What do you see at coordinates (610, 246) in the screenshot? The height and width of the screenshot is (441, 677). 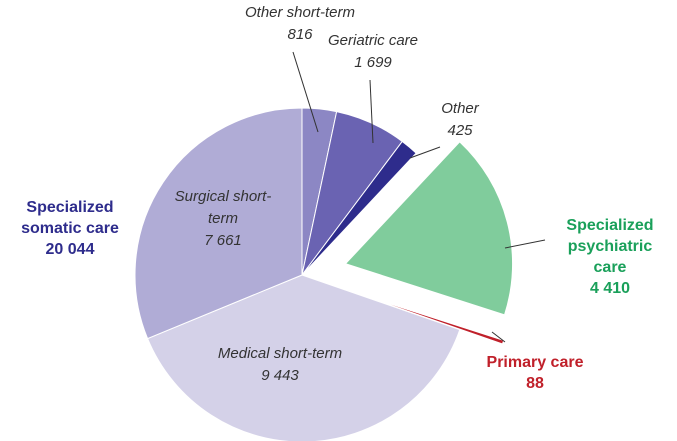 I see `category-label: Specialized psychiatric care` at bounding box center [610, 246].